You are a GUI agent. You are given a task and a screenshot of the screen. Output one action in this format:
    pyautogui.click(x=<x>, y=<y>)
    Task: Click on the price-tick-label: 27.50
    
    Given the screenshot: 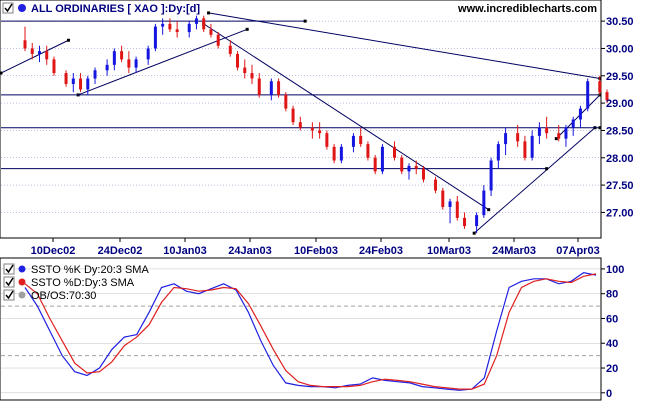 What is the action you would take?
    pyautogui.click(x=620, y=186)
    